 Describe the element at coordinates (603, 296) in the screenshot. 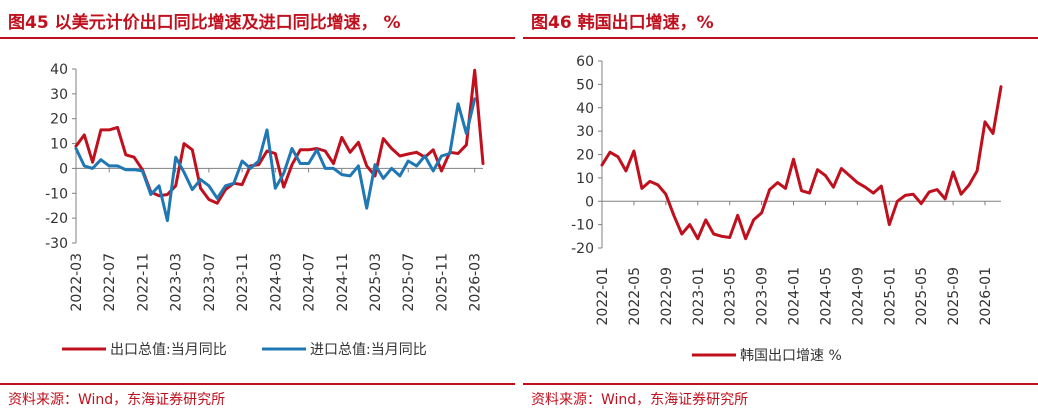

I see `x-tick-label: 2022-01` at that location.